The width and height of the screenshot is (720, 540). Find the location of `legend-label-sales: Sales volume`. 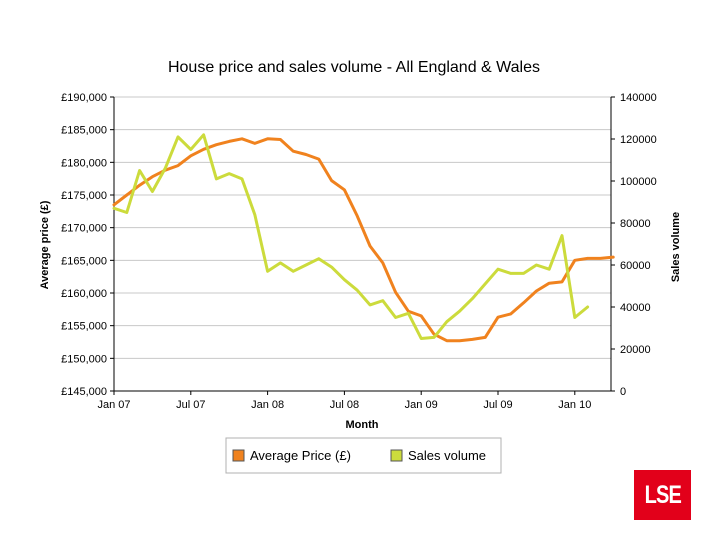

legend-label-sales: Sales volume is located at coordinates (447, 455).